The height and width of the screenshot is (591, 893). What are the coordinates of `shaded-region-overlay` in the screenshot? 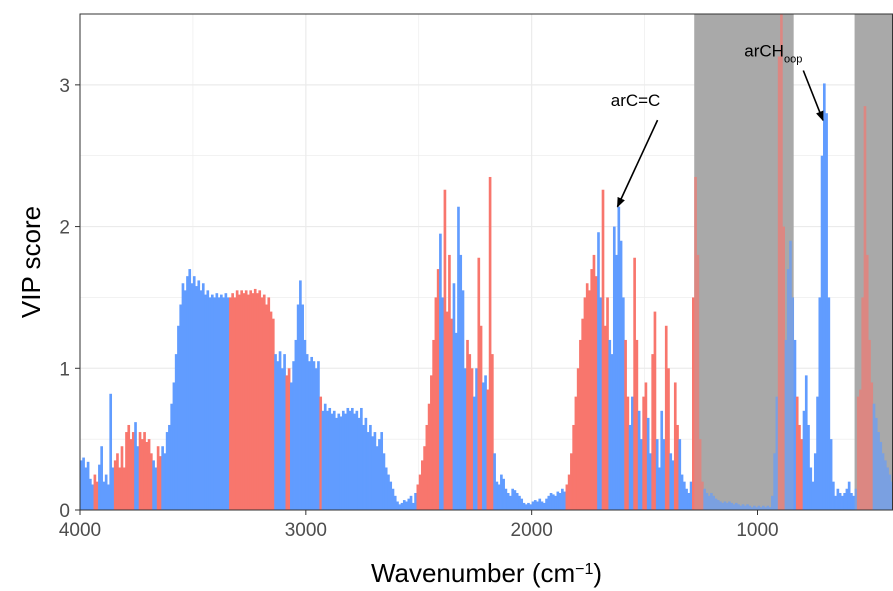 It's located at (873, 262).